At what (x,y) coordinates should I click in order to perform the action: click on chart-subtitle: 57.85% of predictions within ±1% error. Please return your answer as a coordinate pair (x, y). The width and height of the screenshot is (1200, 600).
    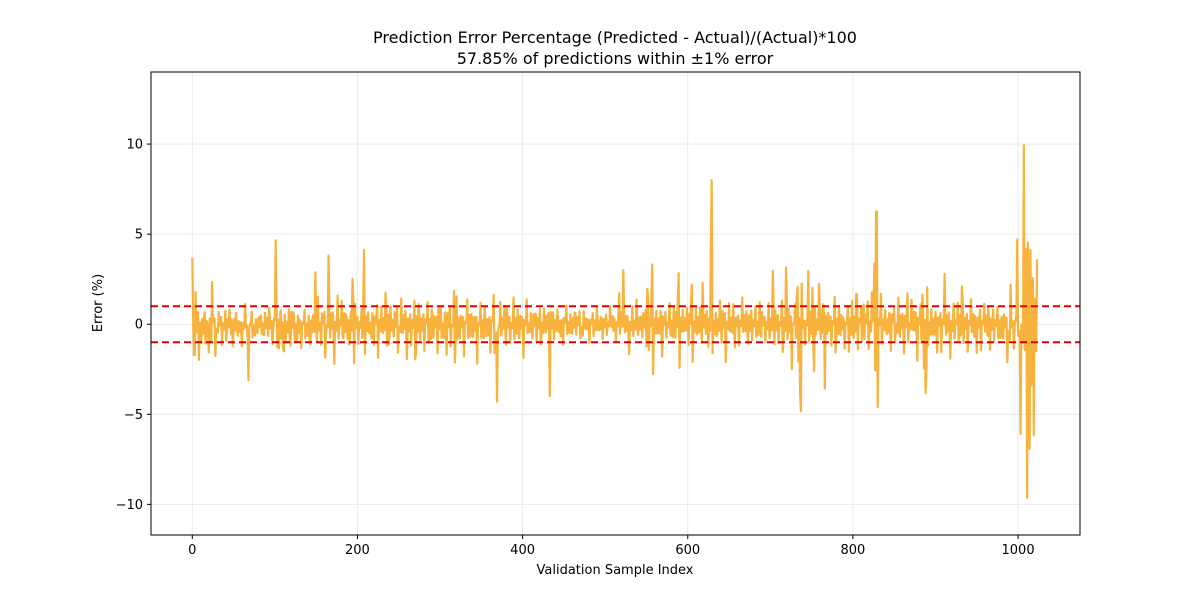
    Looking at the image, I should click on (615, 58).